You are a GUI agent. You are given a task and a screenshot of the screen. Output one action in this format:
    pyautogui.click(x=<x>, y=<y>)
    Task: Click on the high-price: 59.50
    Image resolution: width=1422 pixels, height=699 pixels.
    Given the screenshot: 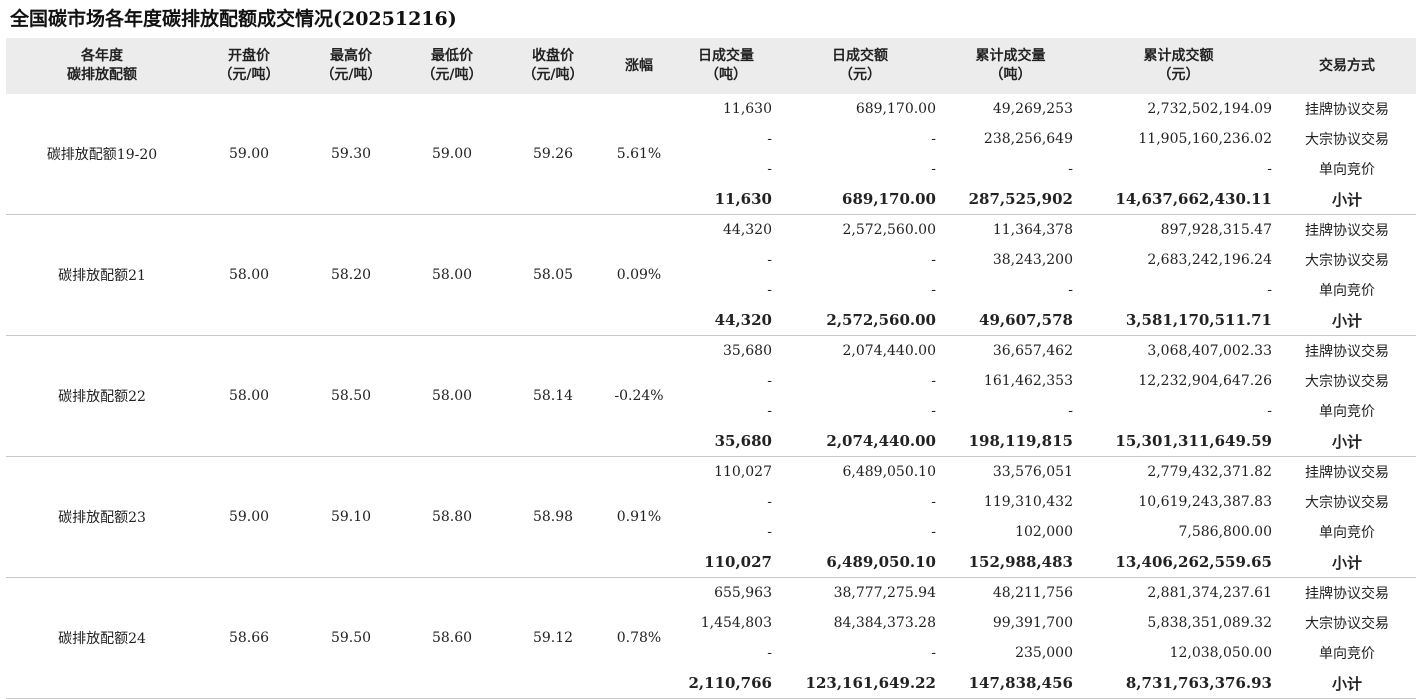 What is the action you would take?
    pyautogui.click(x=351, y=638)
    